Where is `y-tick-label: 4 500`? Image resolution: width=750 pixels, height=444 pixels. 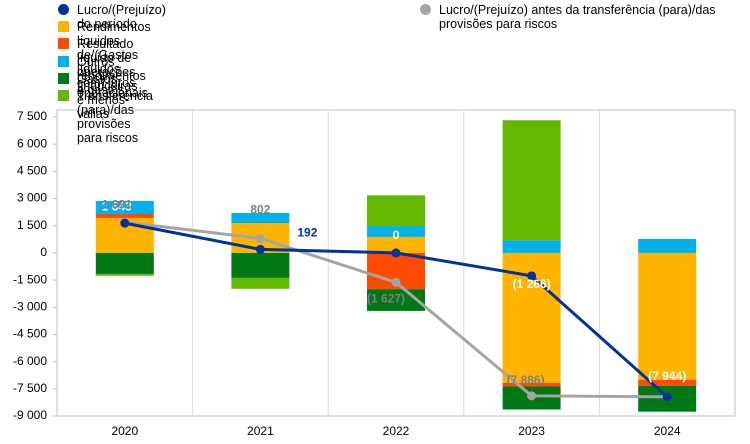
y-tick-label: 4 500 is located at coordinates (32, 171).